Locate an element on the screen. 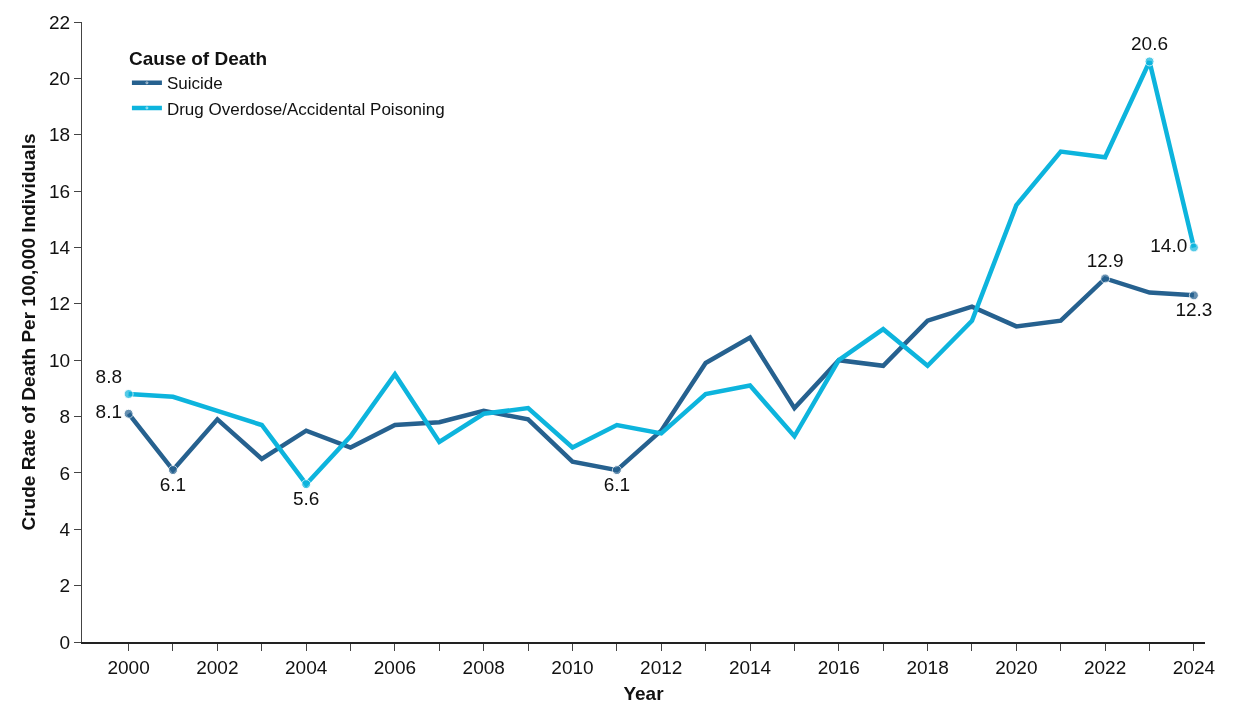  x-tick-label: 2000 is located at coordinates (128, 667).